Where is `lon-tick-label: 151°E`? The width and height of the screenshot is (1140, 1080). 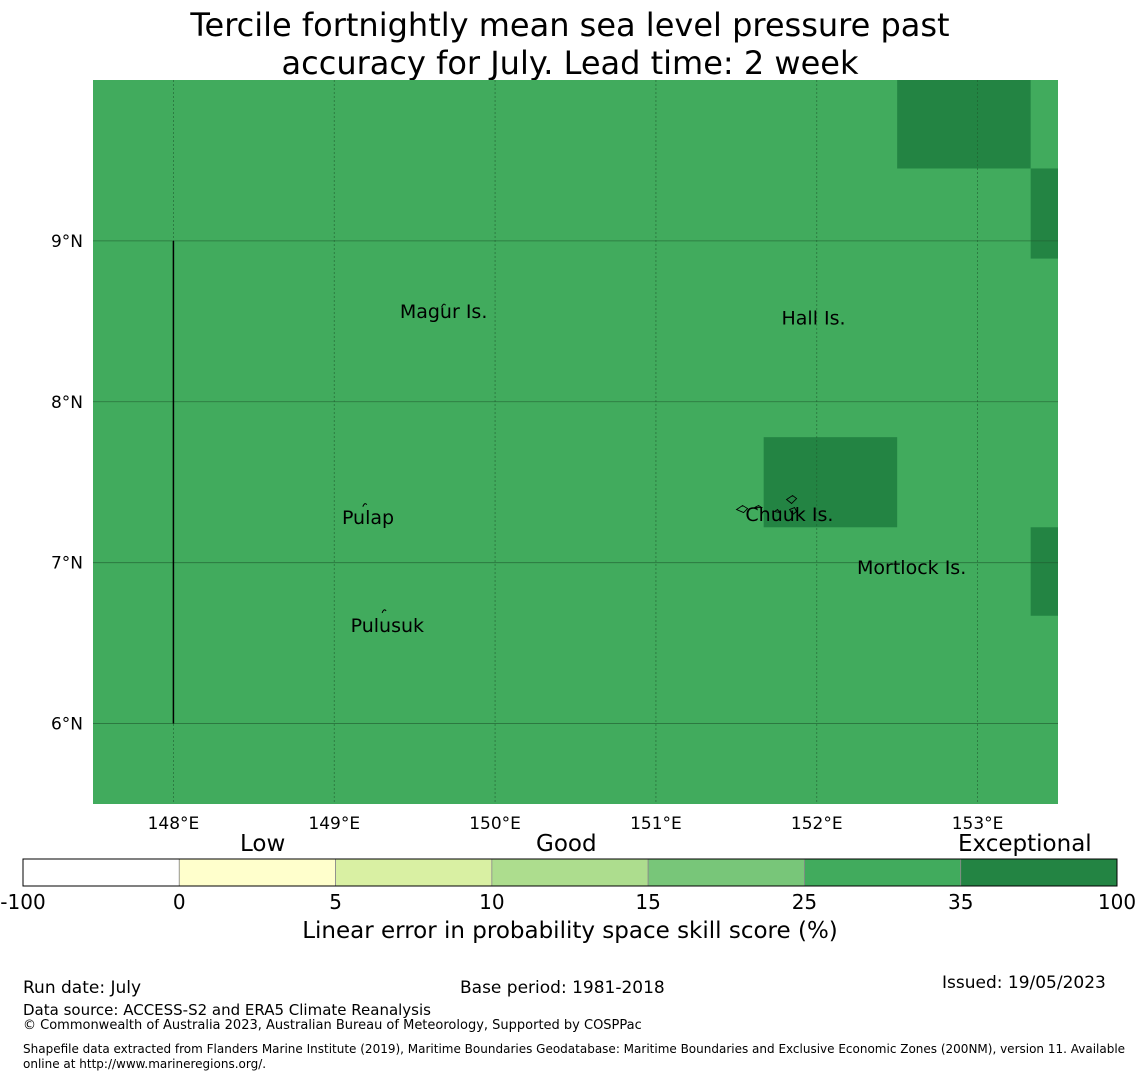 lon-tick-label: 151°E is located at coordinates (656, 824).